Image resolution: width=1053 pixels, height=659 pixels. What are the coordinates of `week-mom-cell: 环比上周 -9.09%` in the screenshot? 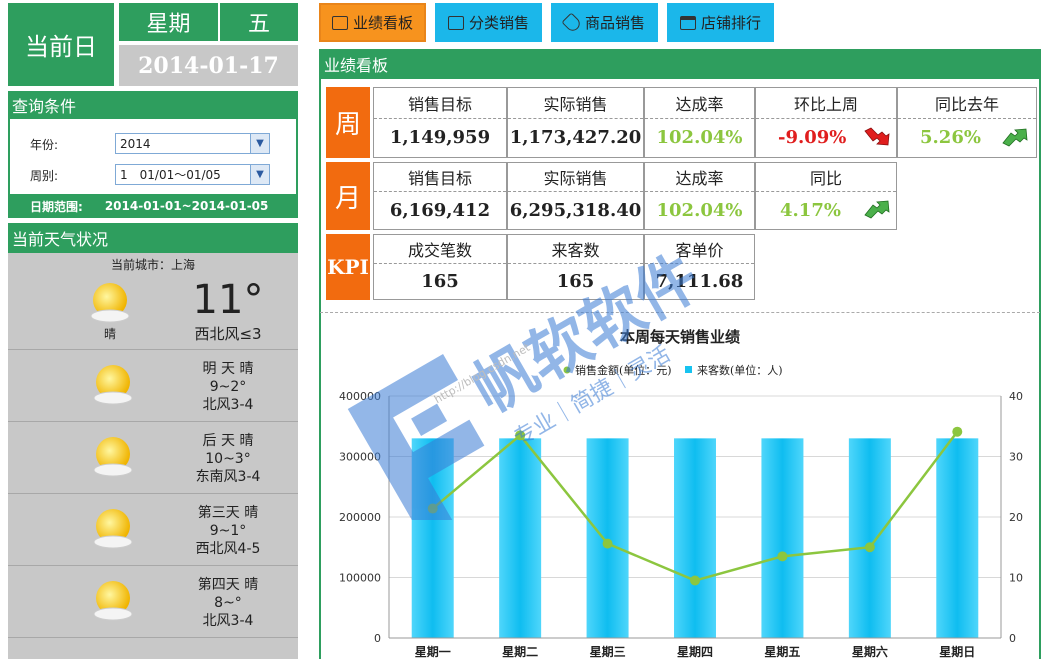 It's located at (826, 122).